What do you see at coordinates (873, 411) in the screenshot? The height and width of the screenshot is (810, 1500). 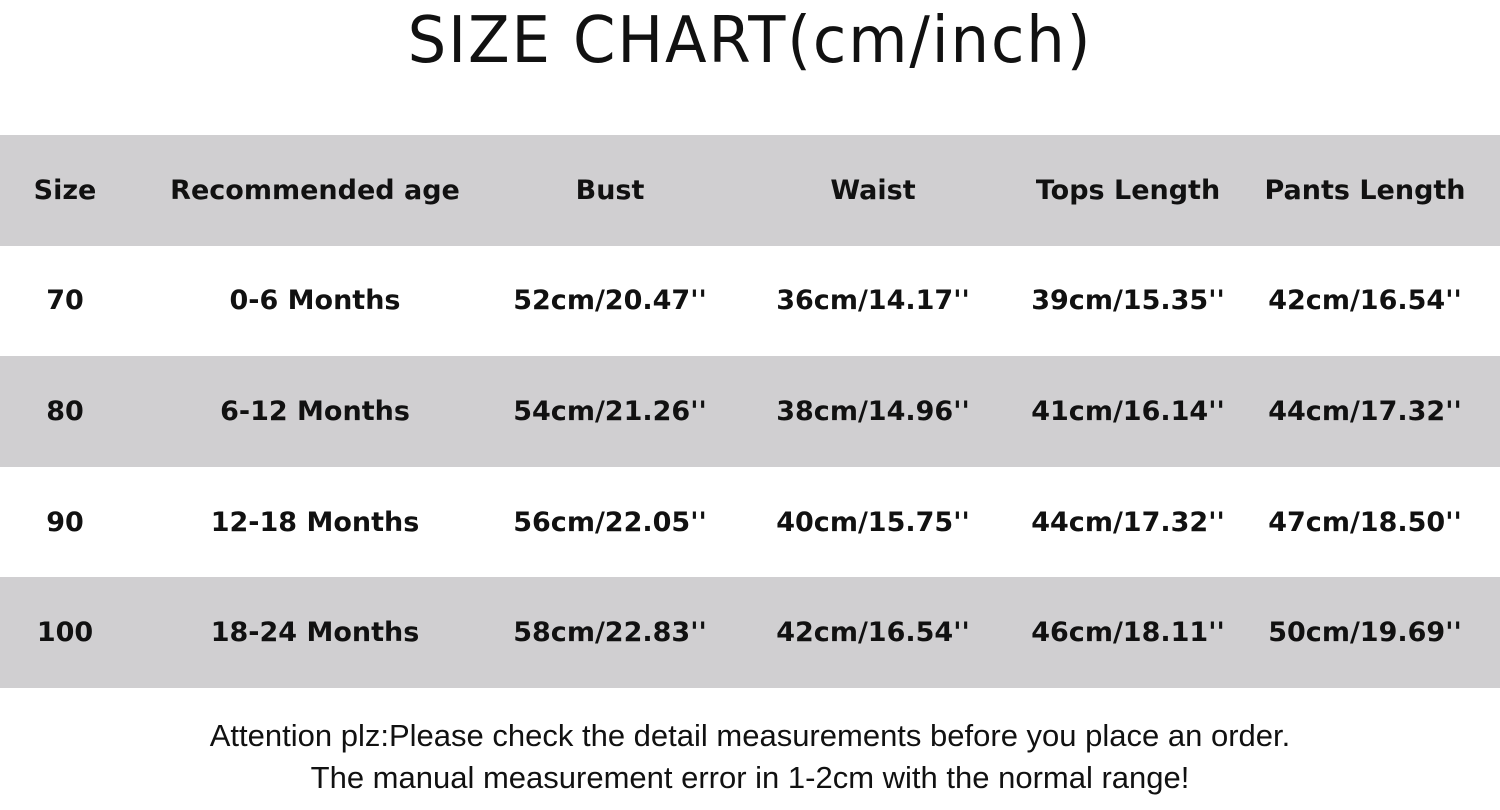 I see `cell-waist: 38cm/14.96''` at bounding box center [873, 411].